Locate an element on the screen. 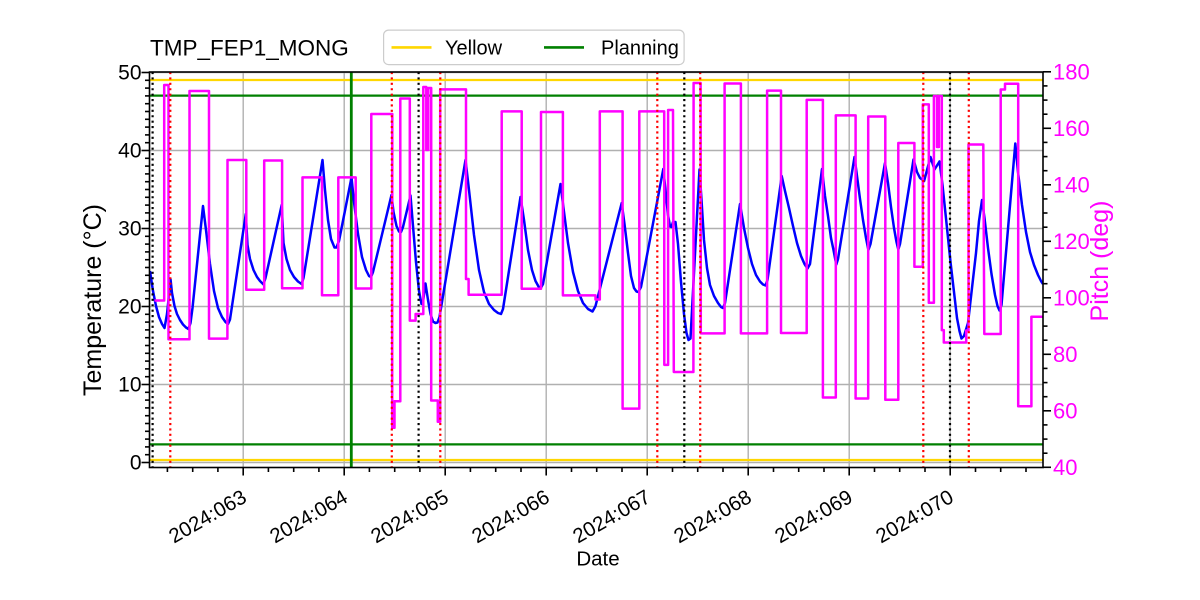  svg-text: 60 is located at coordinates (1065, 410).